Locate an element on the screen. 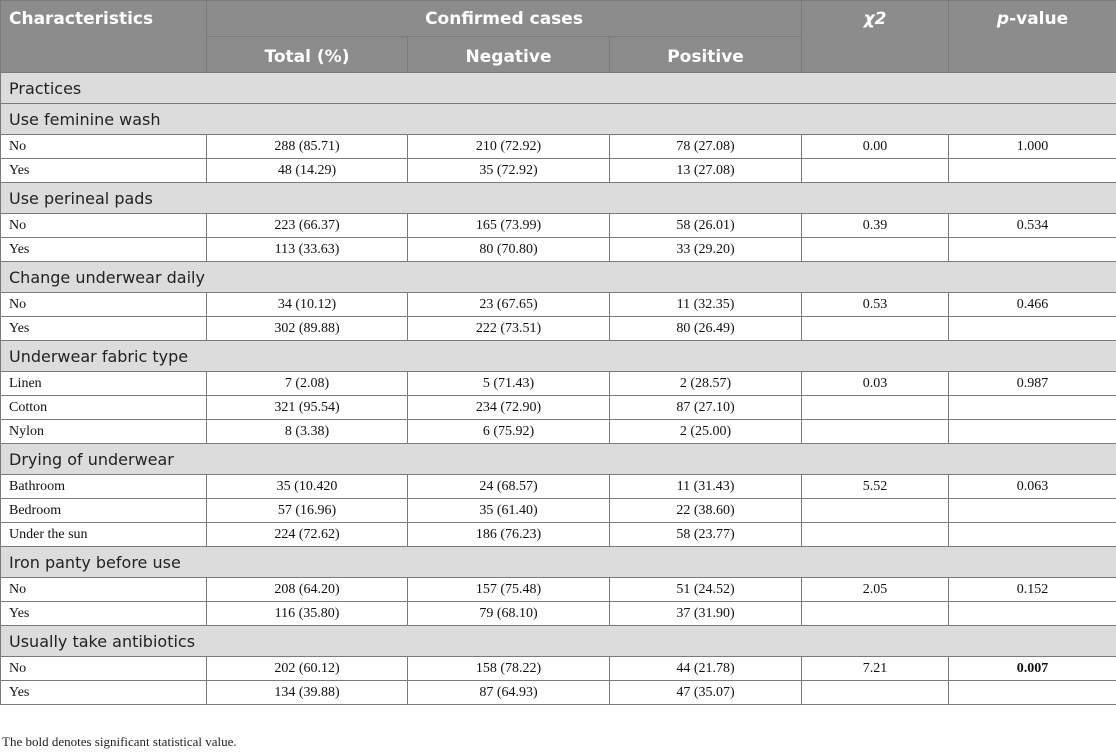  cell-chi2: 0.53 is located at coordinates (875, 304).